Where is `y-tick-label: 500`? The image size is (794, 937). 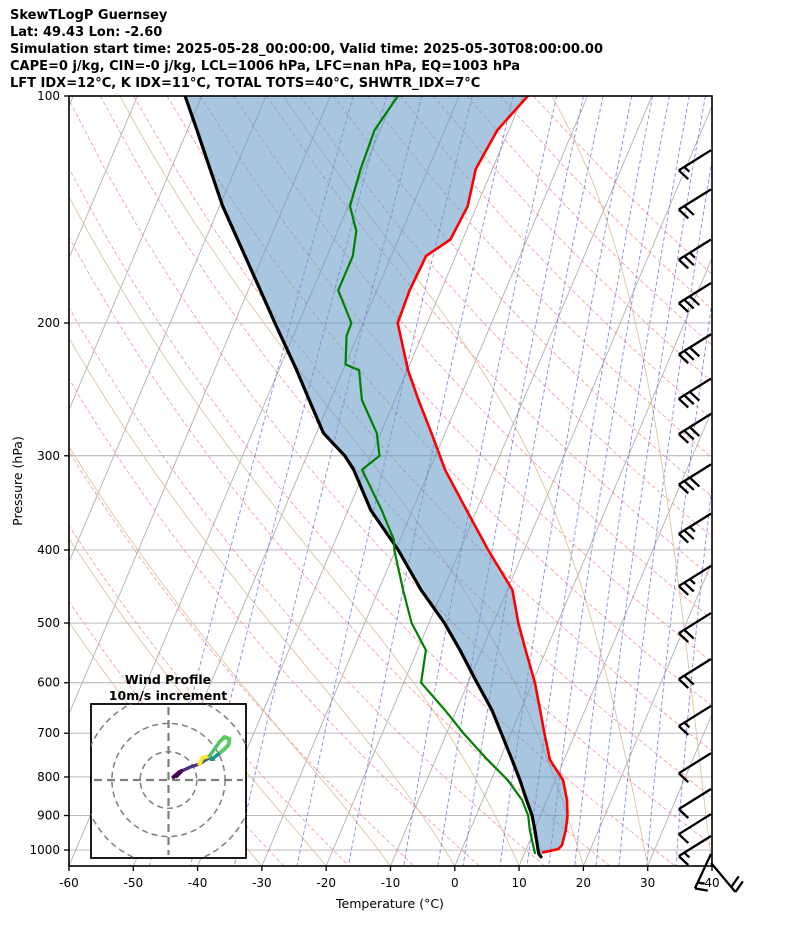 y-tick-label: 500 is located at coordinates (48, 623).